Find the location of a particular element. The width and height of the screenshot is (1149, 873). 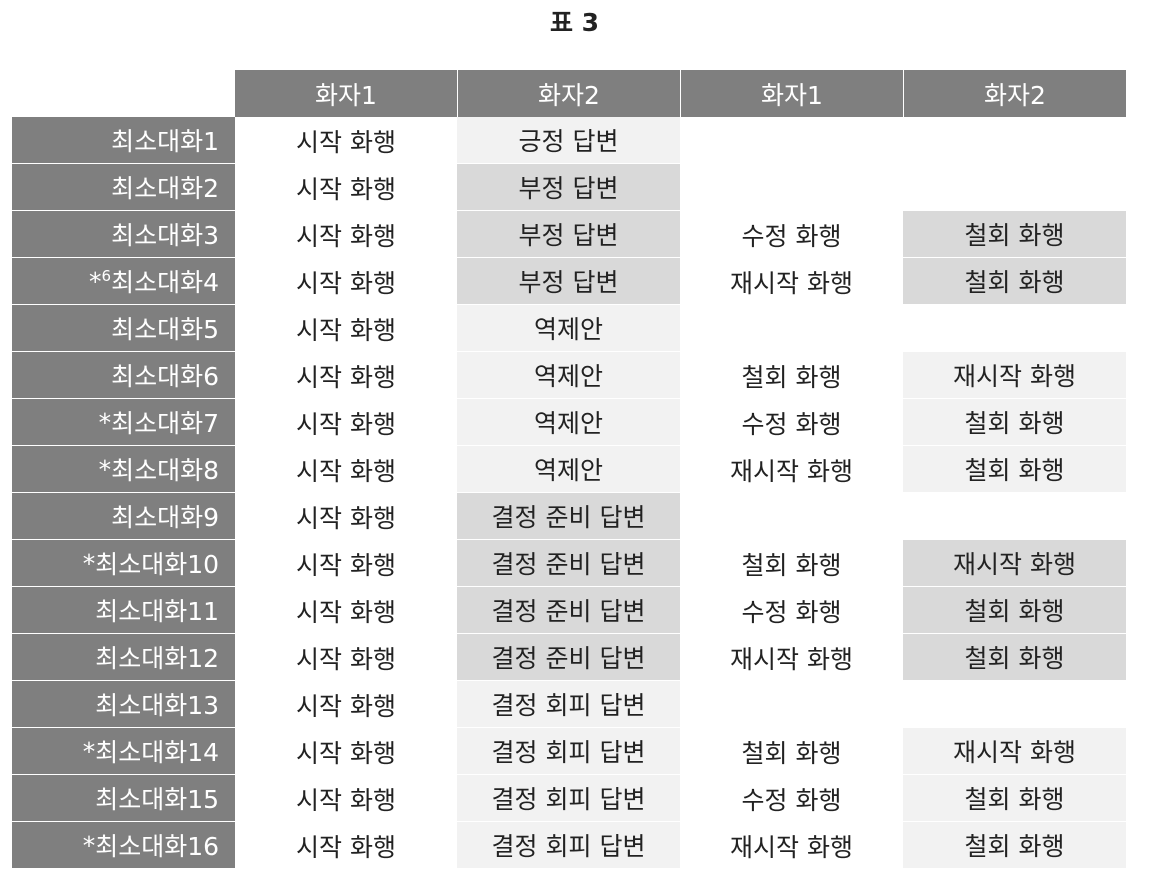

row-label: * 최소대화16 is located at coordinates (123, 845).